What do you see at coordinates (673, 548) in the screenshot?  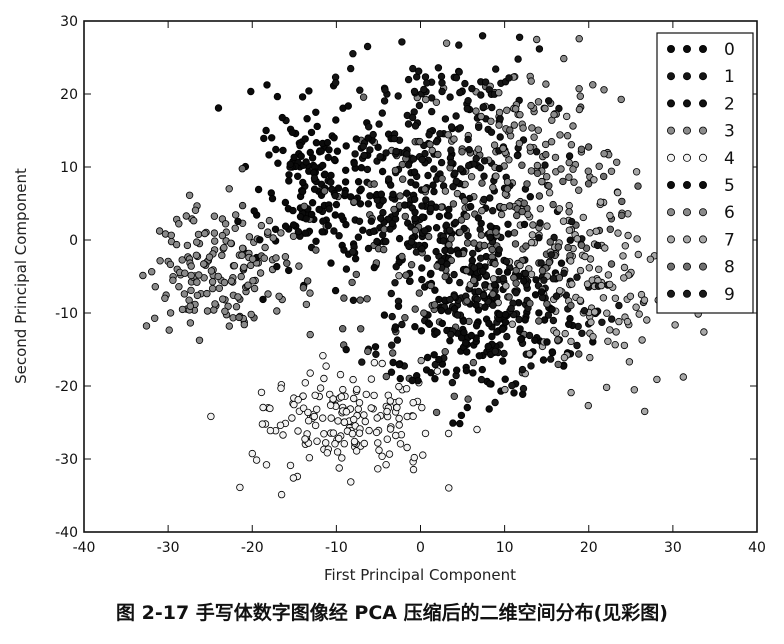 I see `x-tick-label: 30` at bounding box center [673, 548].